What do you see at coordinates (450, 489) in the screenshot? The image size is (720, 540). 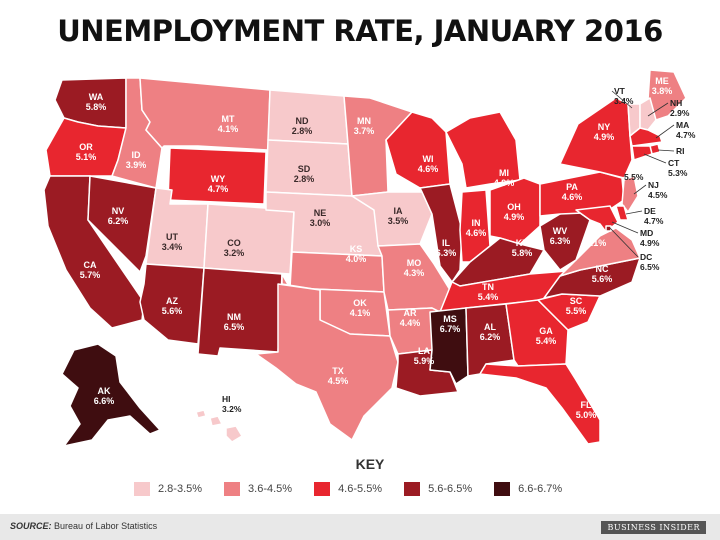 I see `legend-label: 5.6-6.5%` at bounding box center [450, 489].